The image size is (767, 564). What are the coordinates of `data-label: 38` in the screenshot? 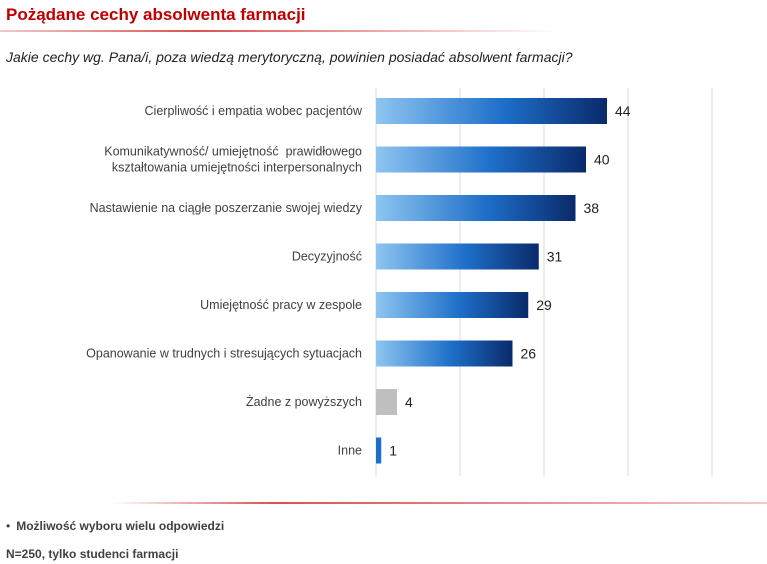 It's located at (592, 208).